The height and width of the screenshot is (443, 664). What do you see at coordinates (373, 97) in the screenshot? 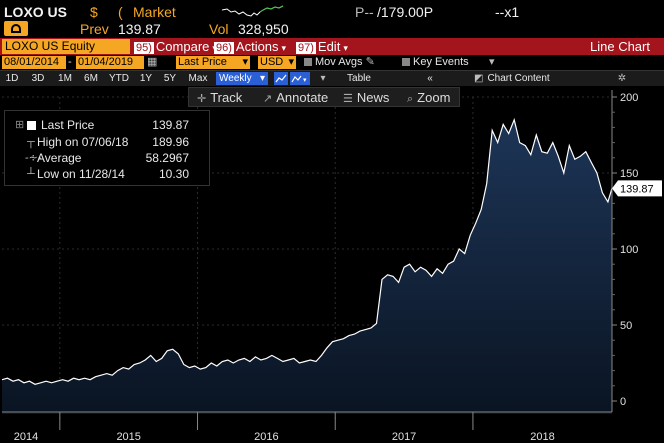
I see `news-label: News` at bounding box center [373, 97].